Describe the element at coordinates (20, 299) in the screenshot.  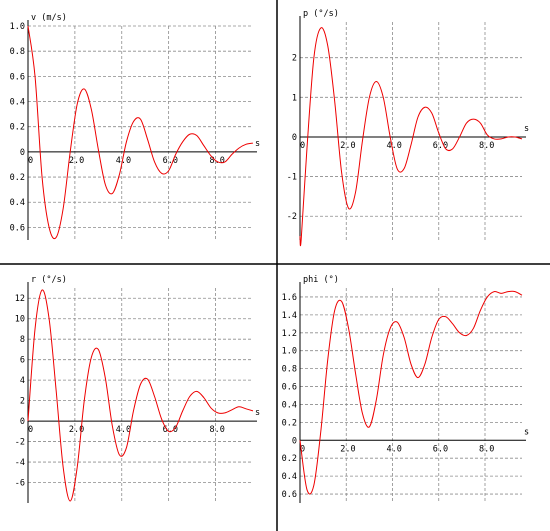
I see `y-tick-label: 12` at that location.